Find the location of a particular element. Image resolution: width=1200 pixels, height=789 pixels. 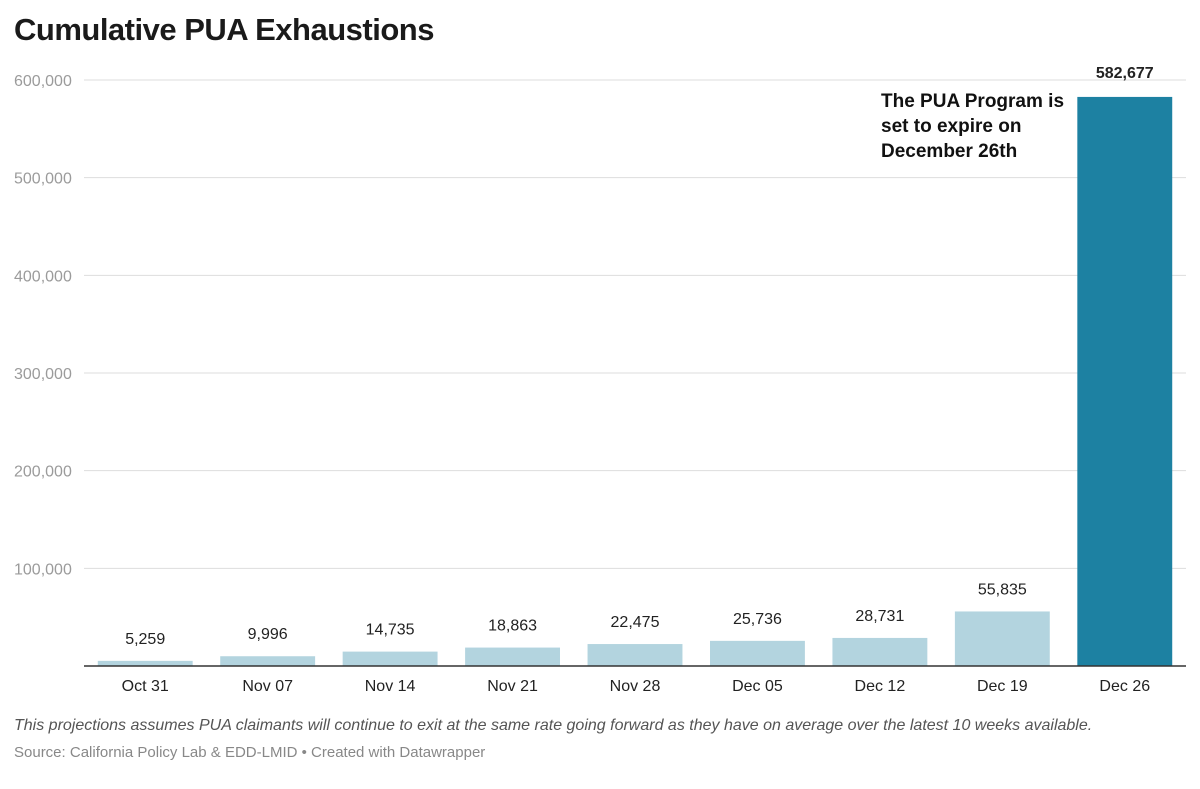

annotation-line: set to expire on is located at coordinates (951, 126).